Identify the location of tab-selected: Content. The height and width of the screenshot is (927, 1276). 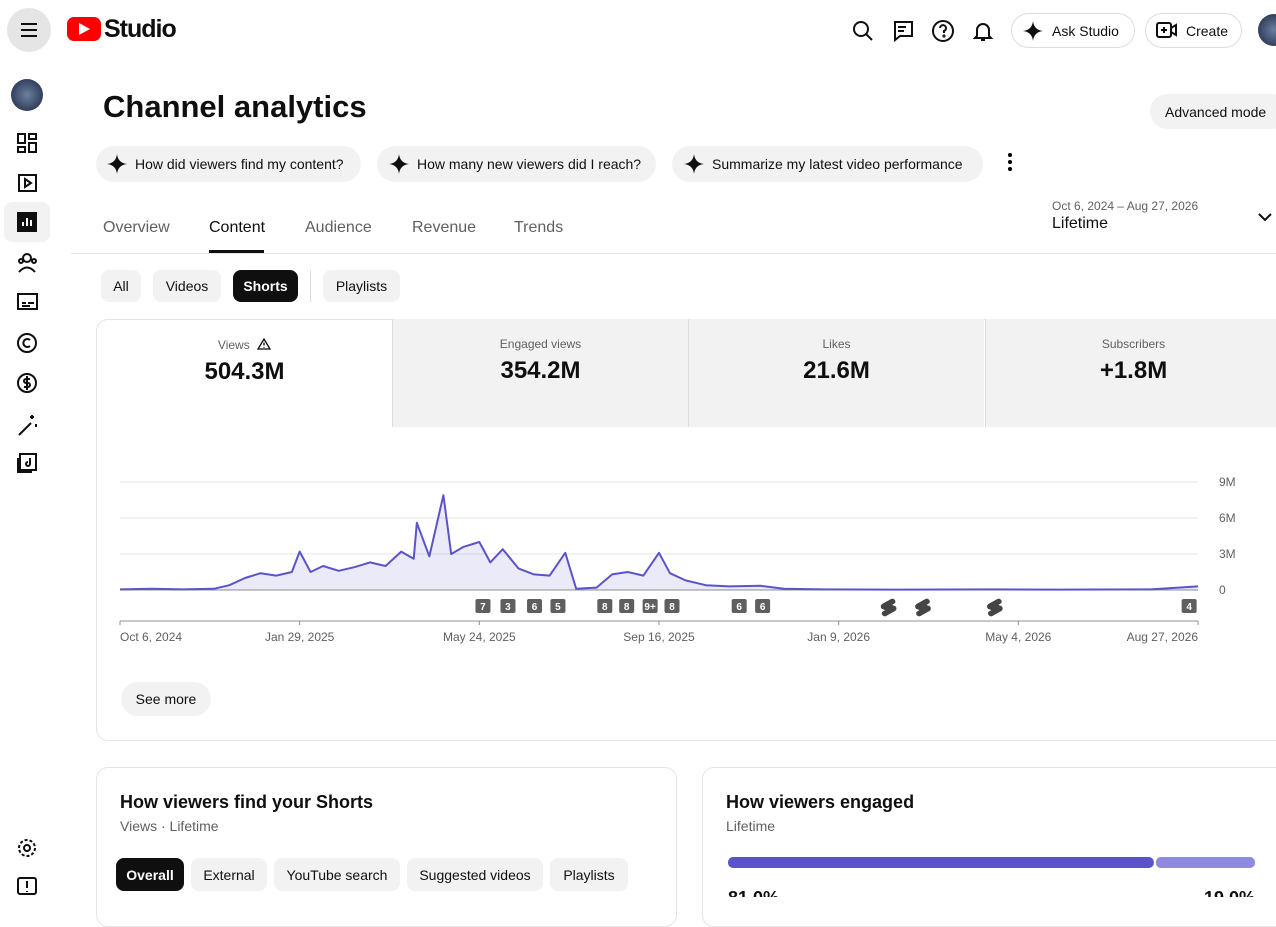
(237, 227).